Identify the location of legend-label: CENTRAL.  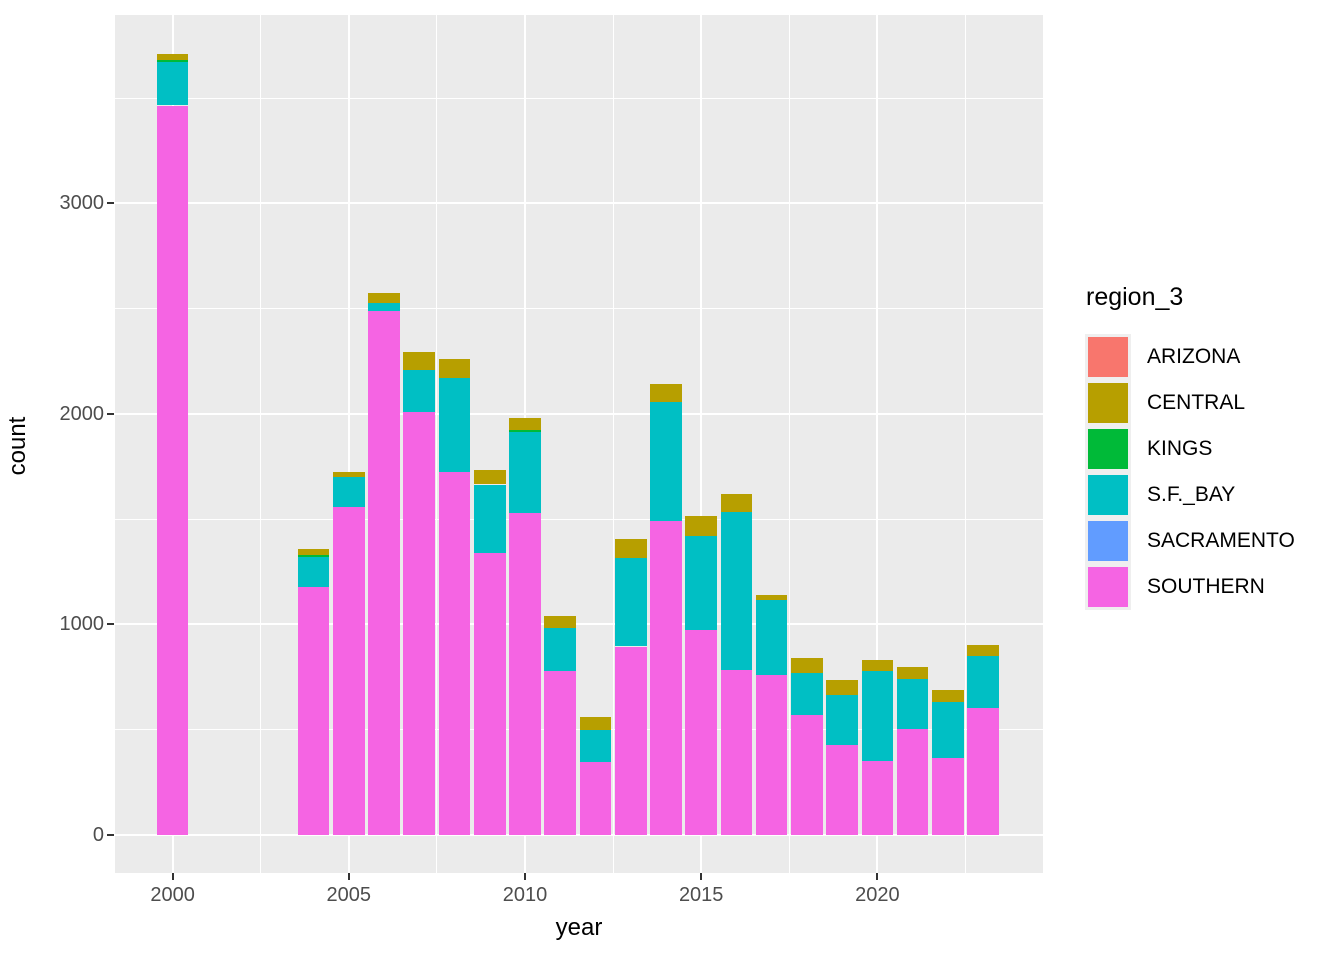
(1196, 402).